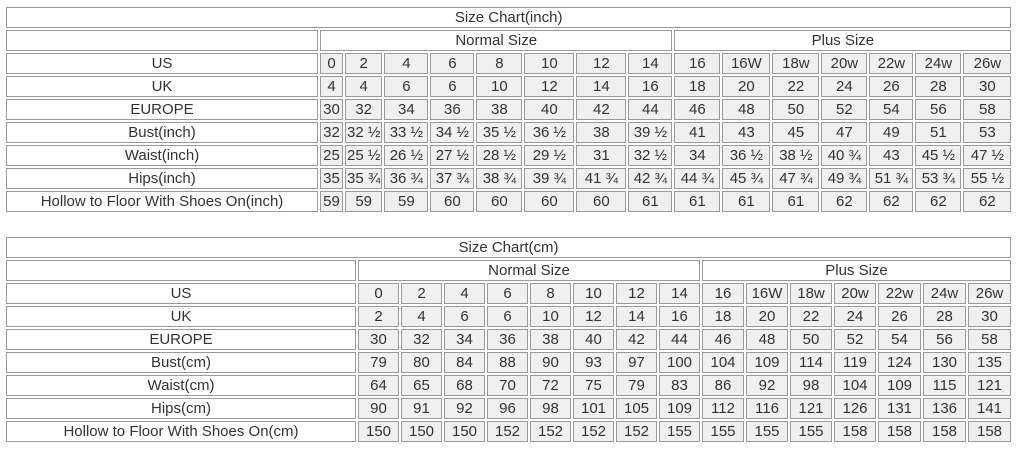  What do you see at coordinates (679, 362) in the screenshot?
I see `size-value-cell: 100` at bounding box center [679, 362].